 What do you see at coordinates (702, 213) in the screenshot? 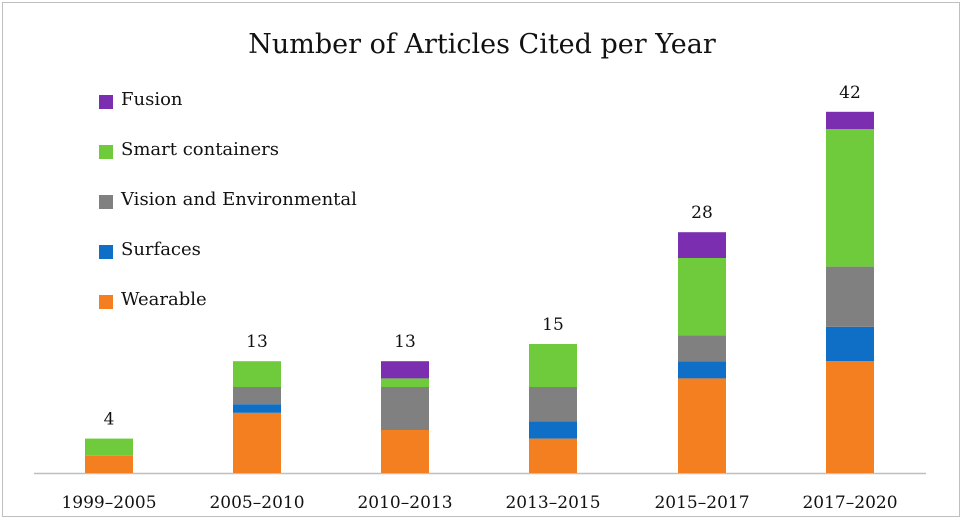
I see `bar-total-label: 28` at bounding box center [702, 213].